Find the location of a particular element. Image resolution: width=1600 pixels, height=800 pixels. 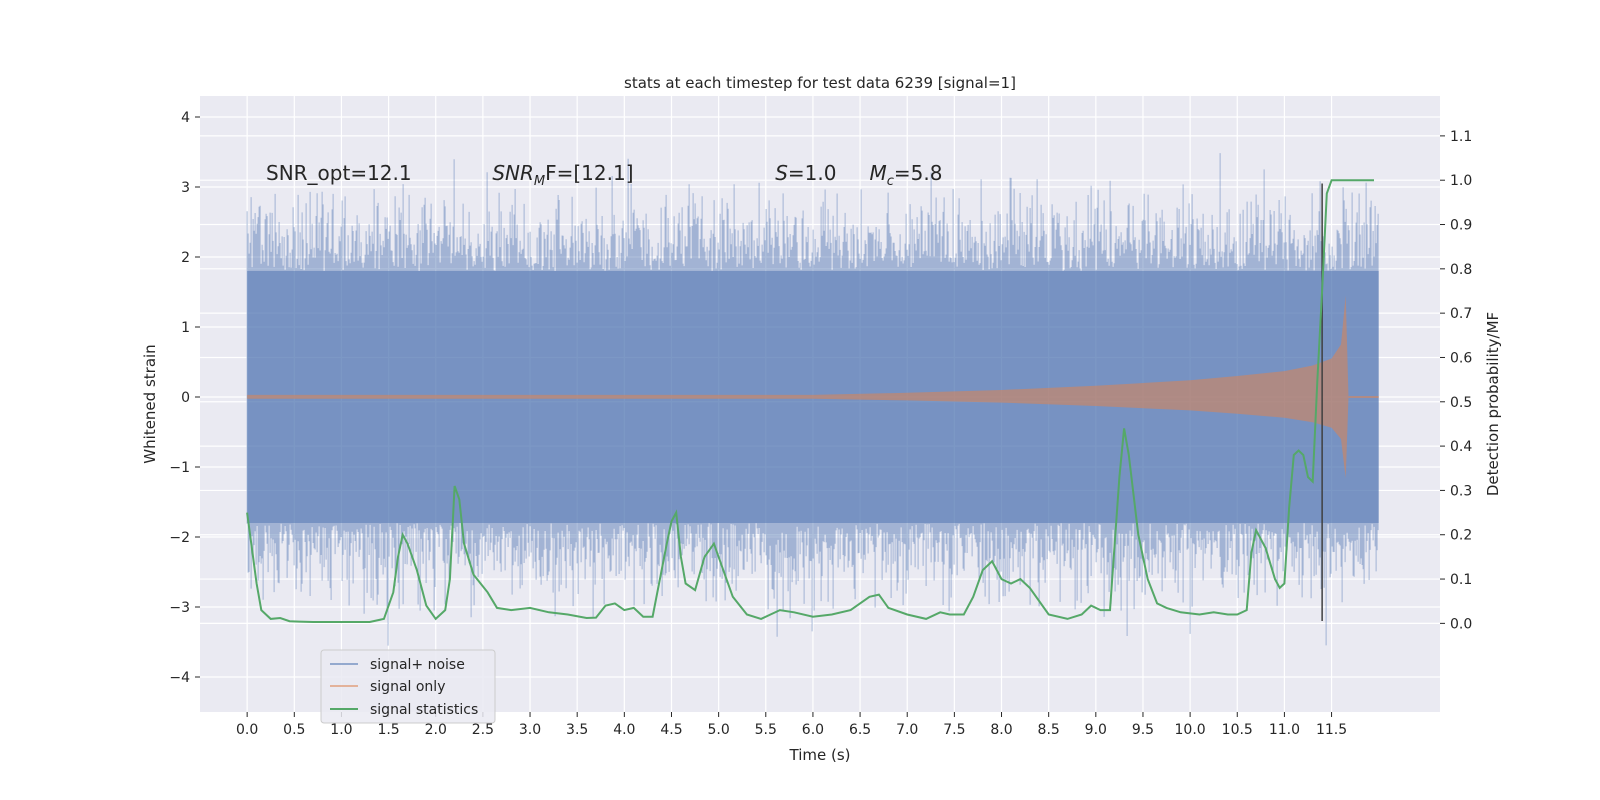

x-tick-label-6: 3.0 is located at coordinates (530, 730).